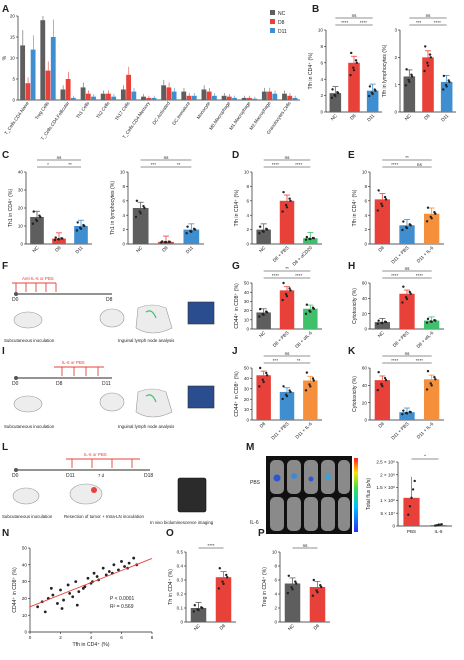 The width and height of the screenshot is (464, 660). What do you see at coordinates (25, 581) in the screenshot?
I see `y-tick-label: 30` at bounding box center [25, 581].